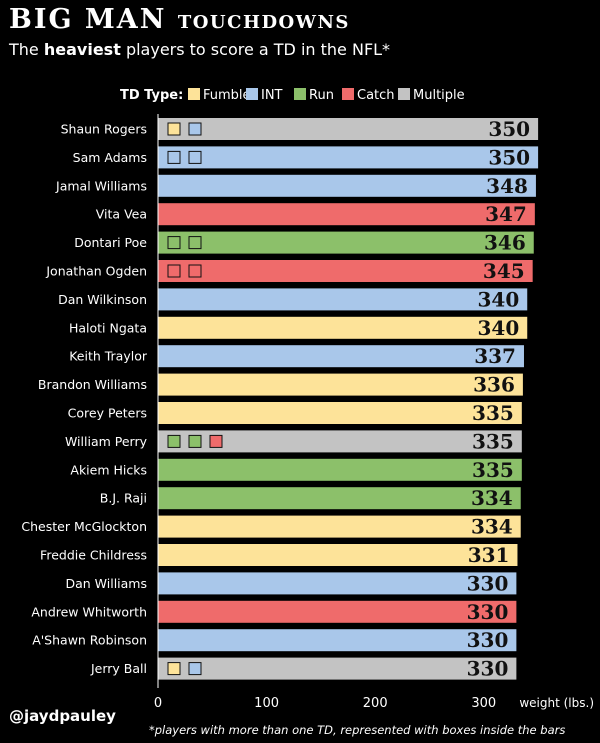 The image size is (600, 743). What do you see at coordinates (93, 555) in the screenshot?
I see `player-label: Freddie Childress` at bounding box center [93, 555].